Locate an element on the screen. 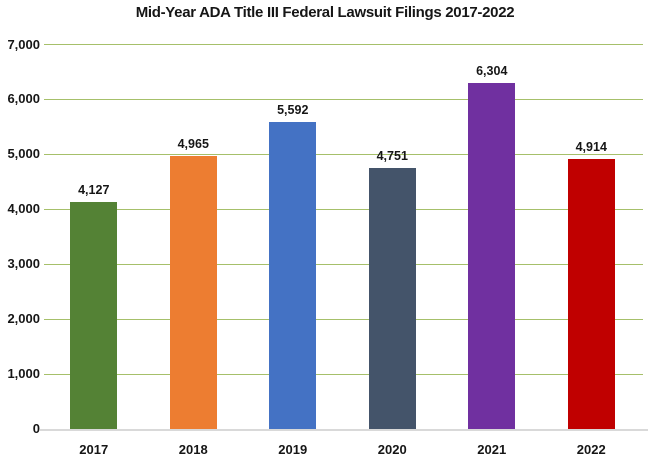  y-axis-tick-label: 3,000 is located at coordinates (23, 264).